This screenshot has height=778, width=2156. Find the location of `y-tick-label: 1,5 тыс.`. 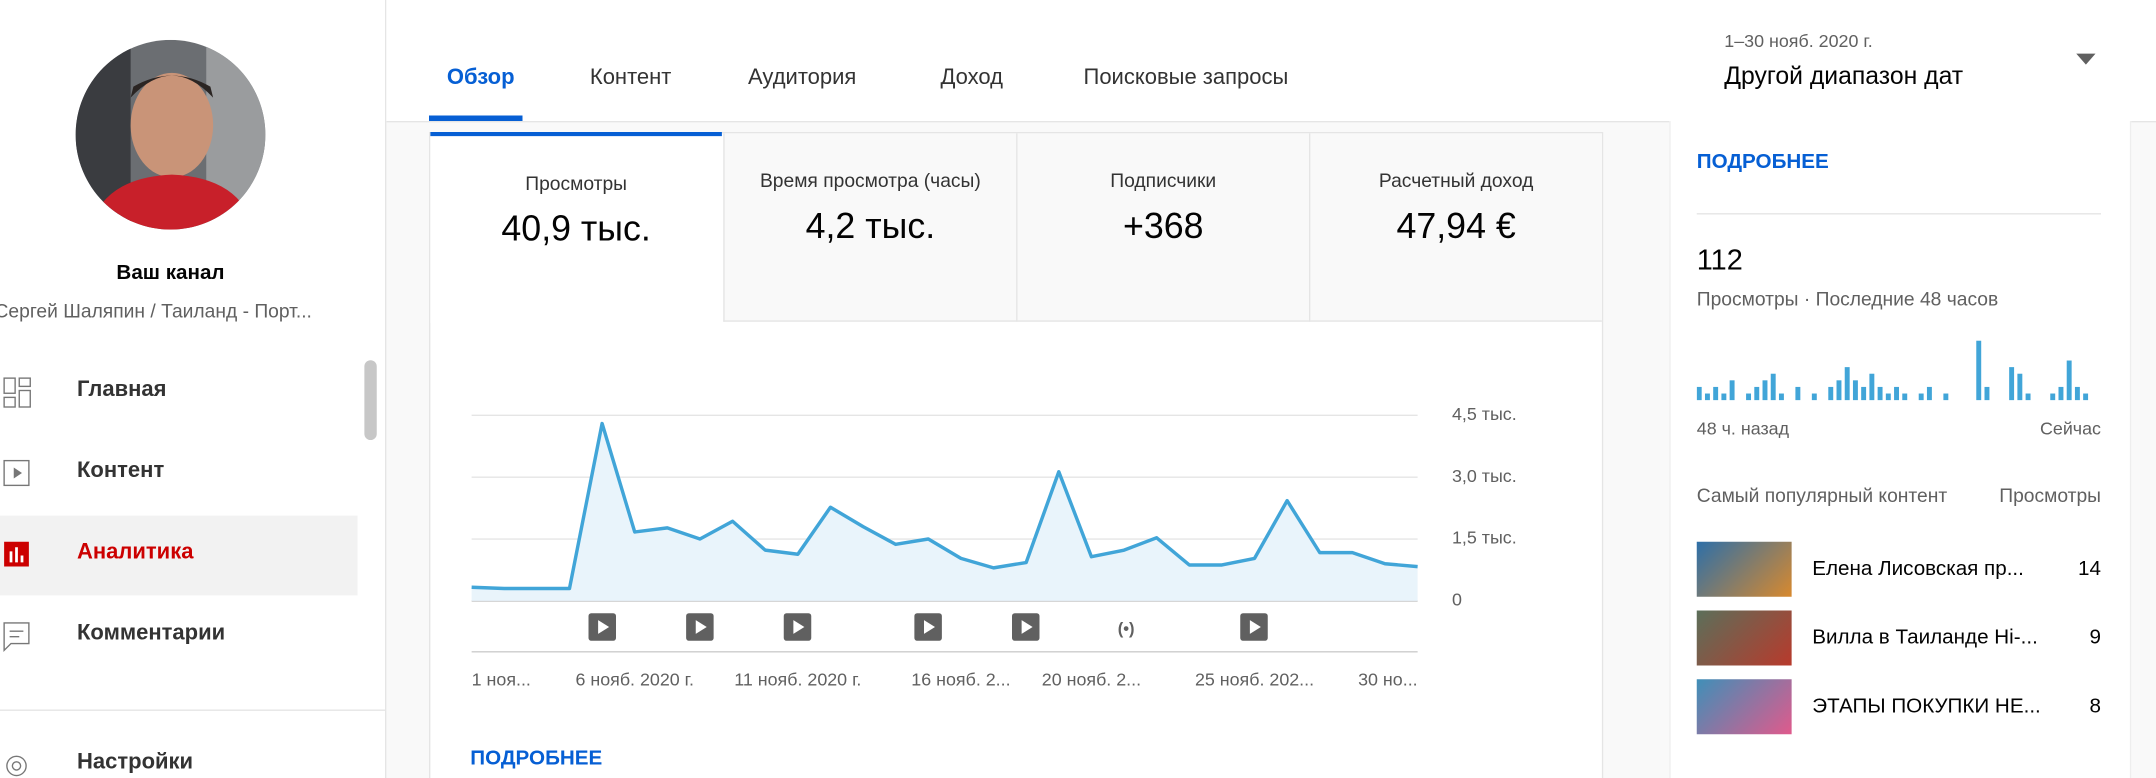

y-tick-label: 1,5 тыс. is located at coordinates (1484, 538).